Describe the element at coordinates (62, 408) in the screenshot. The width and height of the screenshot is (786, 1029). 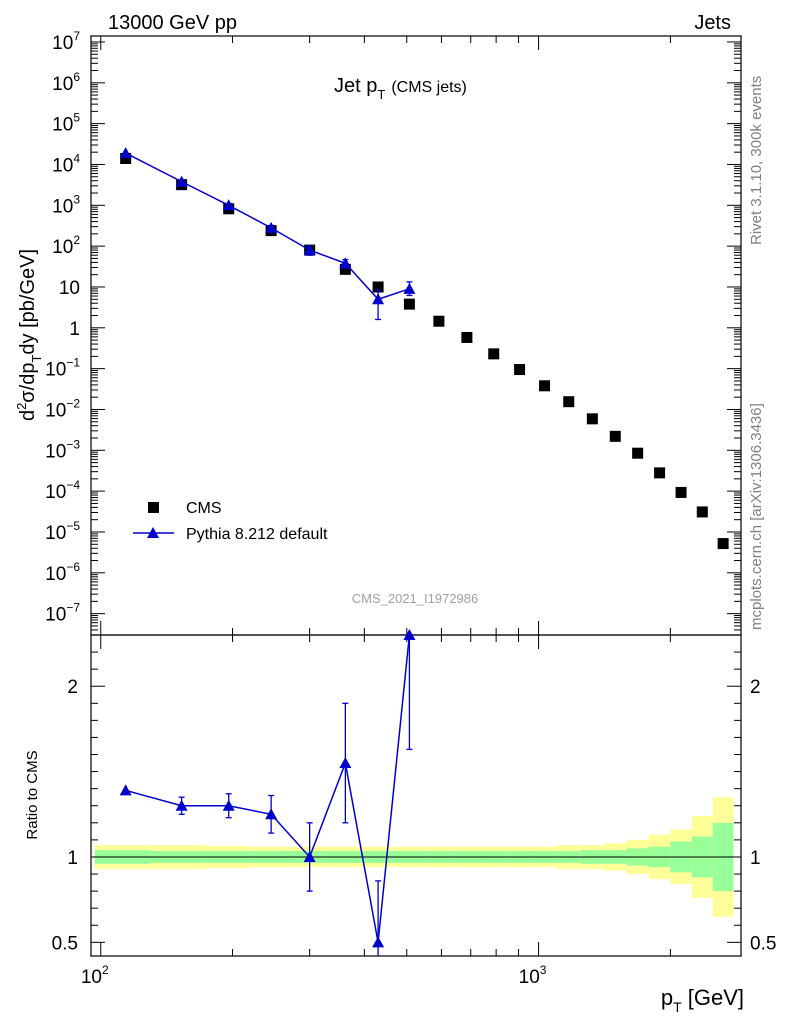
I see `y-tick-label: 10⁻²` at that location.